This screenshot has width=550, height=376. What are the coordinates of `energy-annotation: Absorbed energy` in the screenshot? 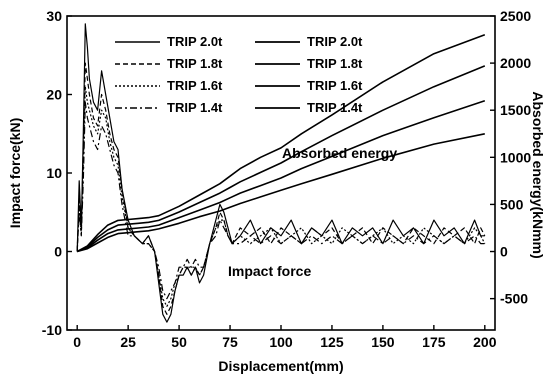 It's located at (339, 153).